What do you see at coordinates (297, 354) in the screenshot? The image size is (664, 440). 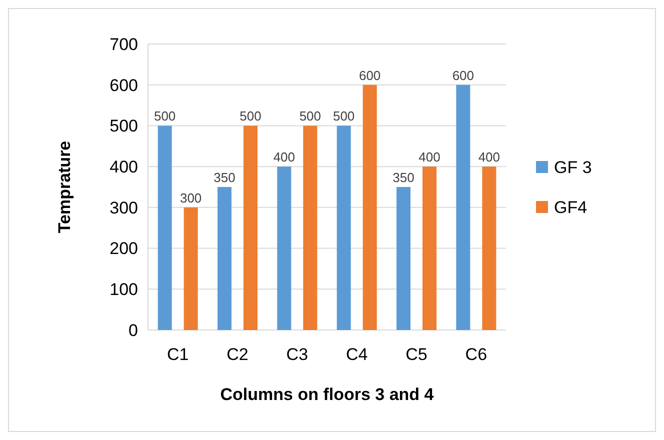 I see `x-tick-label: C3` at bounding box center [297, 354].